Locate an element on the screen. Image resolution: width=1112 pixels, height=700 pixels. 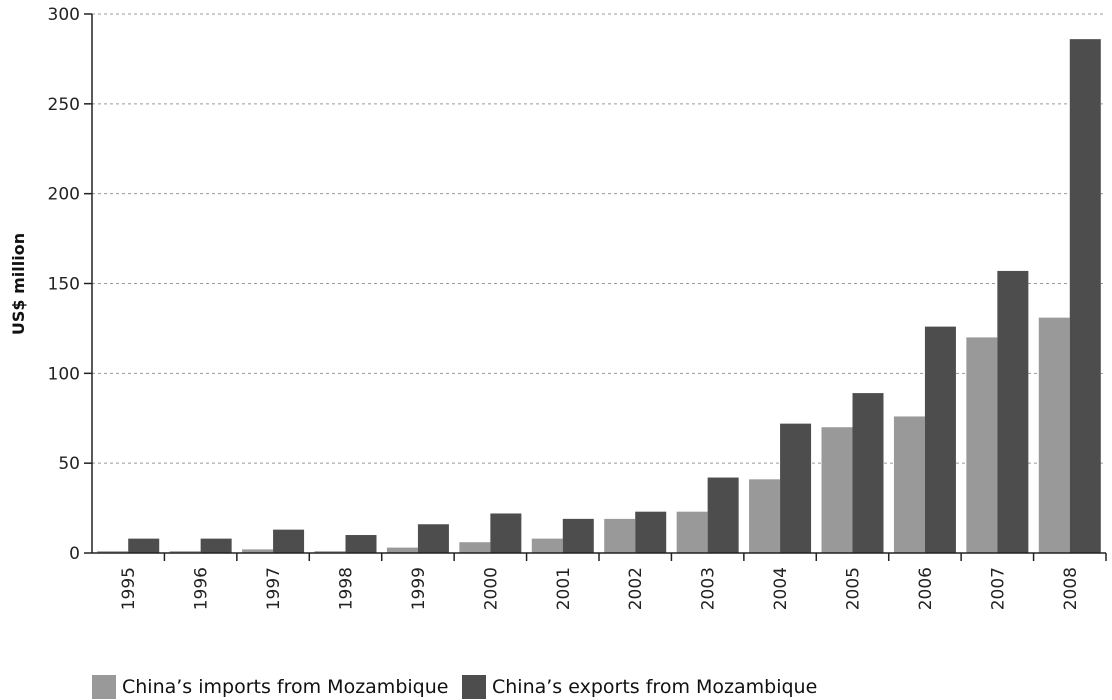
x-tick-label: 2002 is located at coordinates (636, 588).